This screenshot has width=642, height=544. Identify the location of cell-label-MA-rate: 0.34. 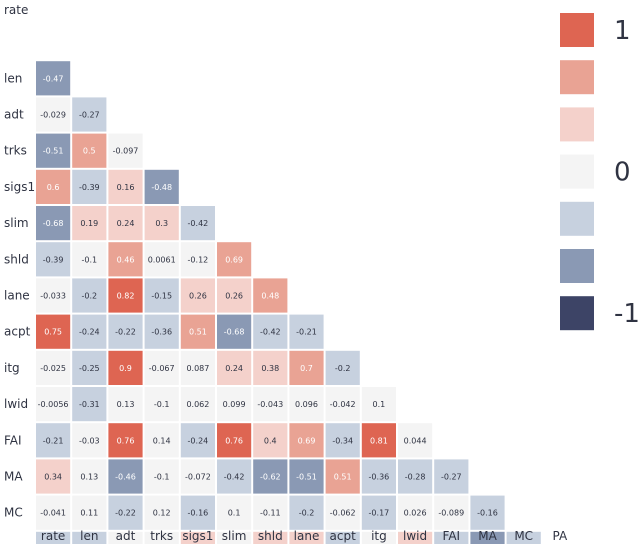
(53, 477).